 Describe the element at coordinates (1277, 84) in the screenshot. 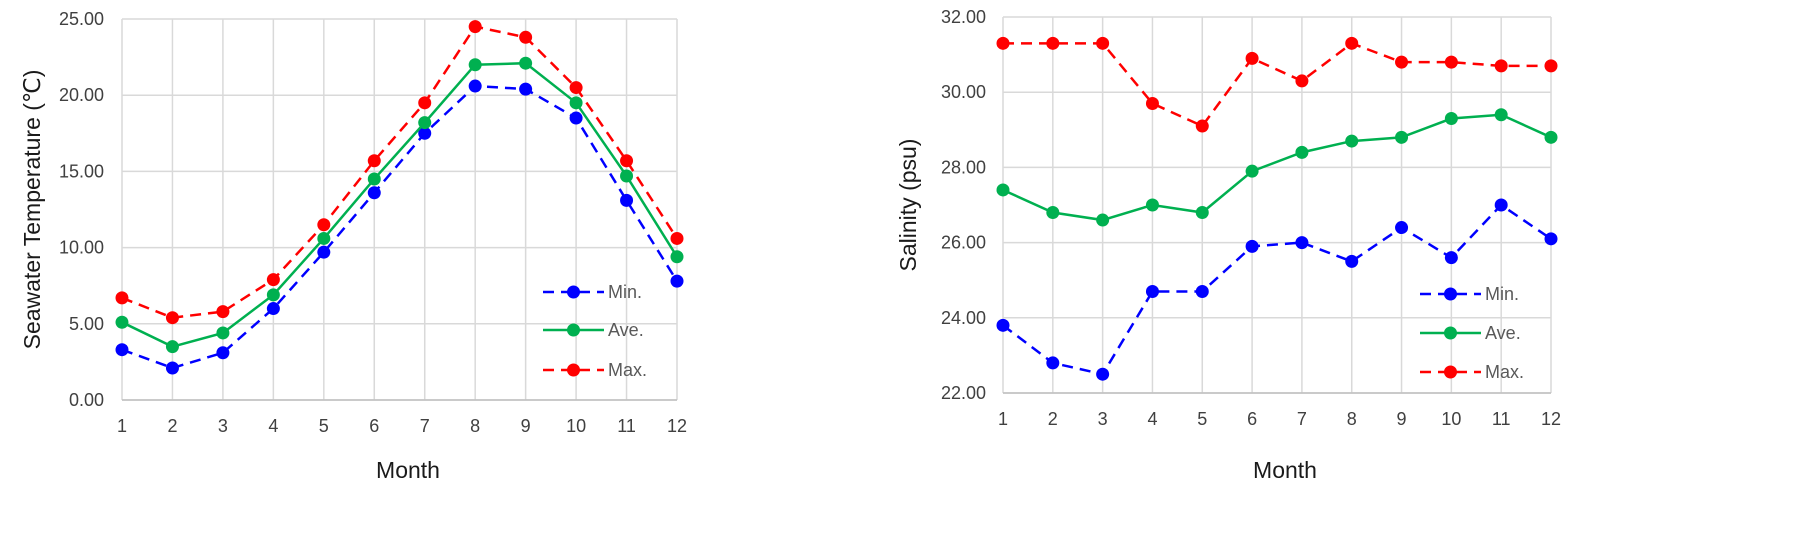

I see `series-line-max` at that location.